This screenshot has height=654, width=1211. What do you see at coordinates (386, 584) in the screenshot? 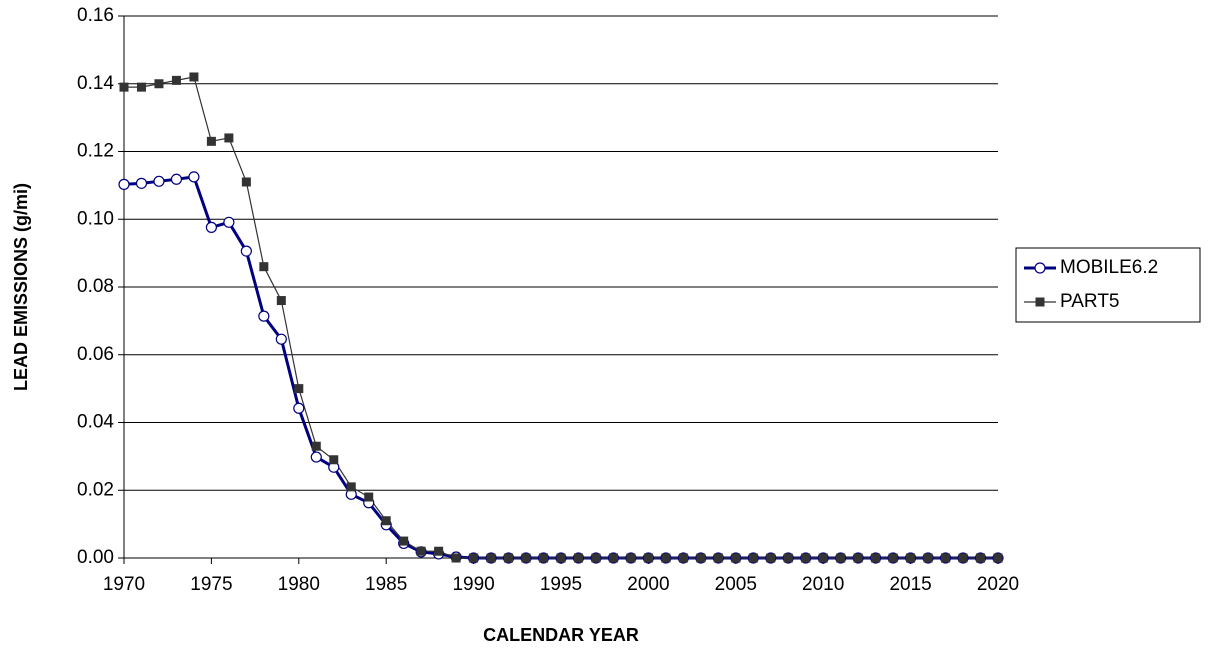
I see `x-tick-label: 1985` at bounding box center [386, 584].